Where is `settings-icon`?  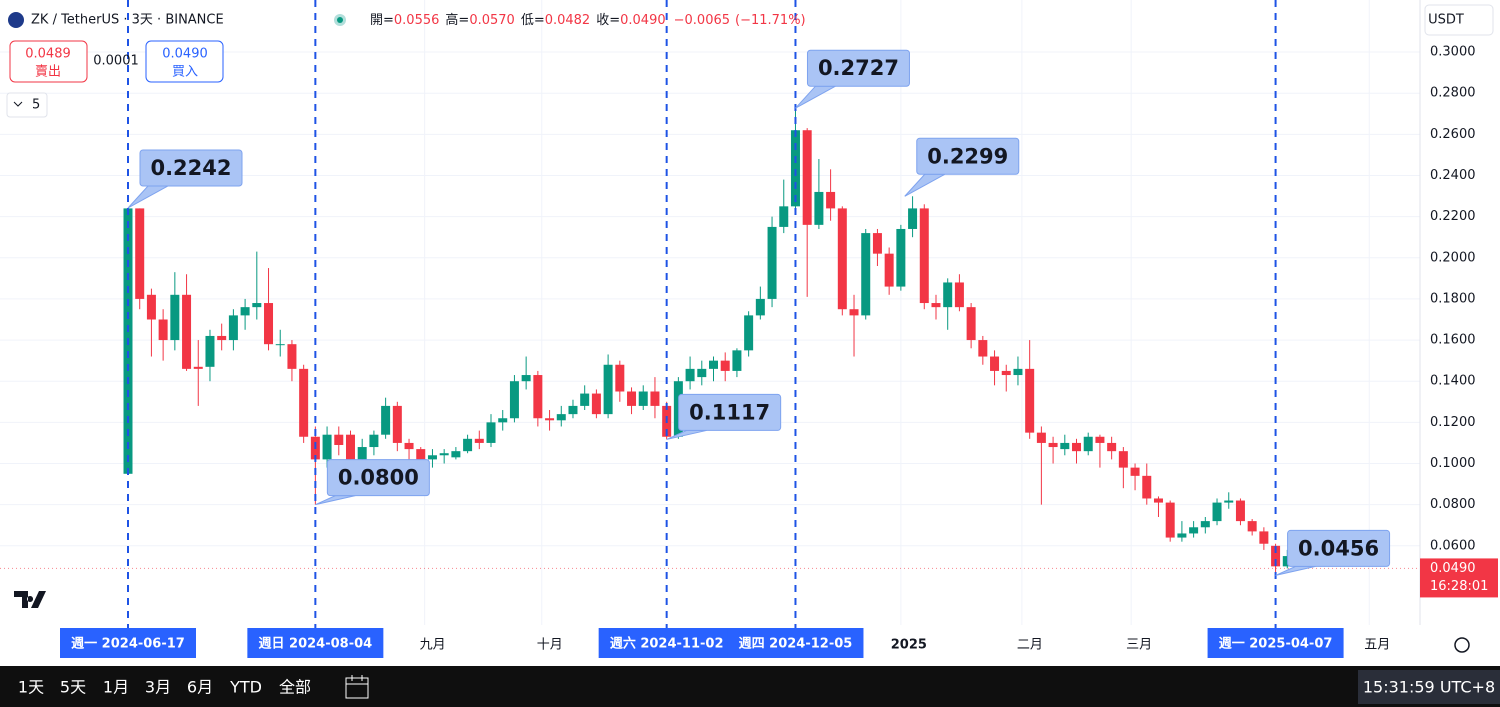 settings-icon is located at coordinates (1462, 645).